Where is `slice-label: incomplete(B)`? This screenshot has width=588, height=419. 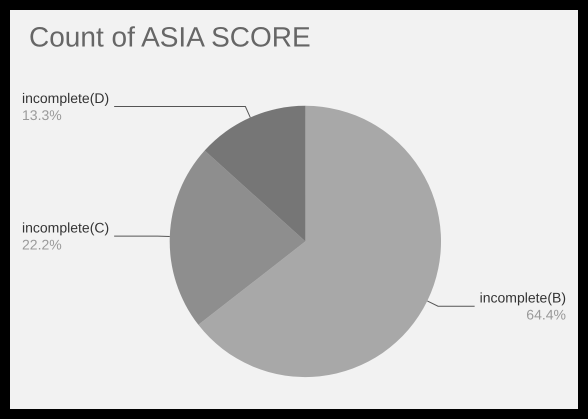
slice-label: incomplete(B) is located at coordinates (523, 298).